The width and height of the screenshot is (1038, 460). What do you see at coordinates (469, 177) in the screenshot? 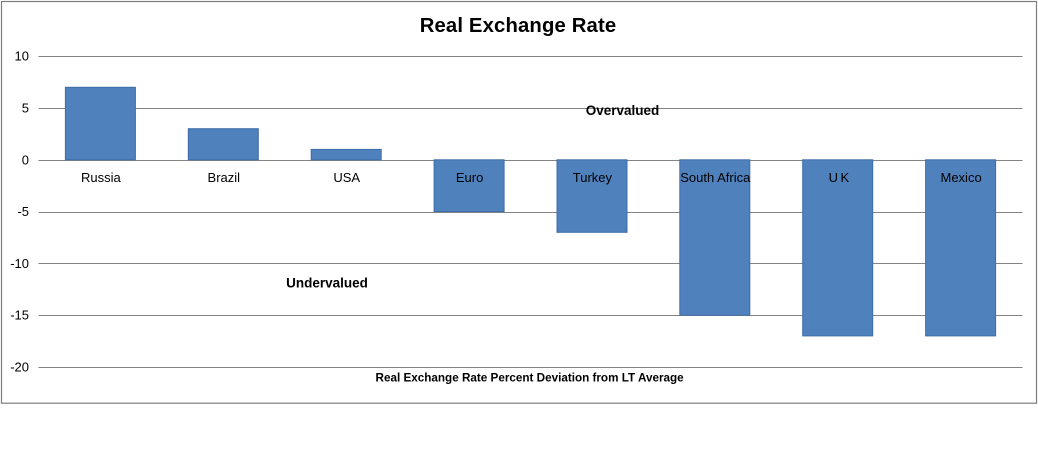
I see `svg-text: Euro` at bounding box center [469, 177].